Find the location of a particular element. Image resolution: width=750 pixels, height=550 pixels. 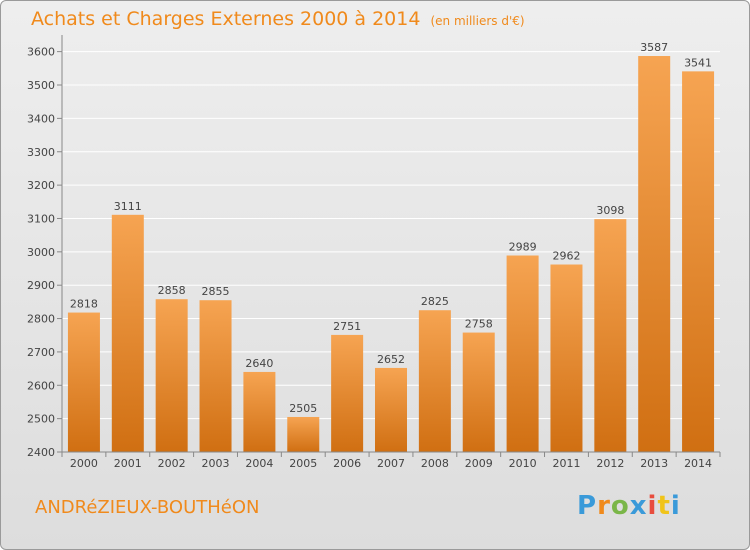

logo-letter: x is located at coordinates (638, 506).